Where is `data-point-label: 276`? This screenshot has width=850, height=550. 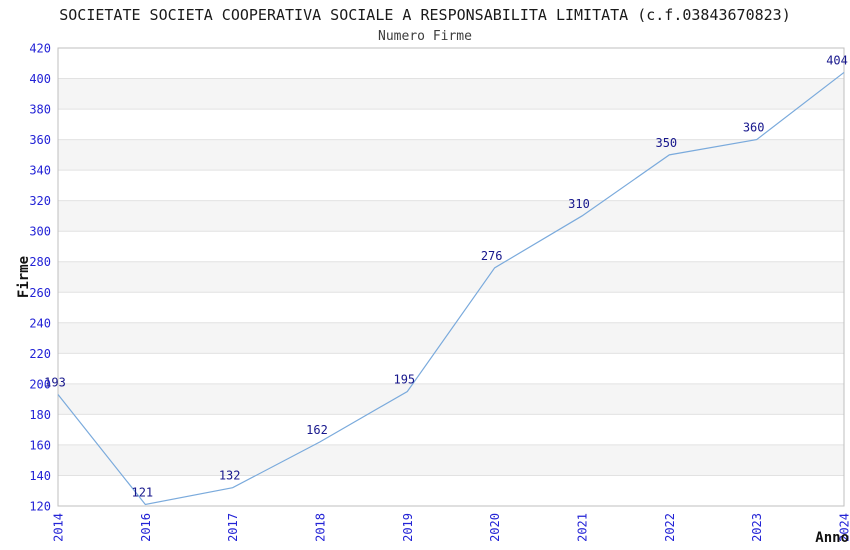
data-point-label: 276 is located at coordinates (492, 256).